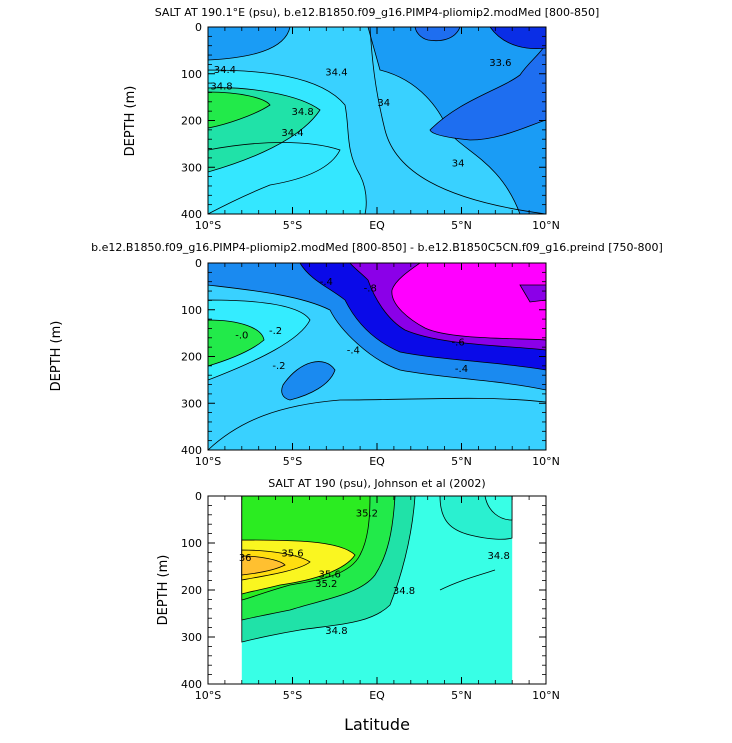 Image resolution: width=732 pixels, height=743 pixels. Describe the element at coordinates (458, 343) in the screenshot. I see `contour-label: -.6` at that location.